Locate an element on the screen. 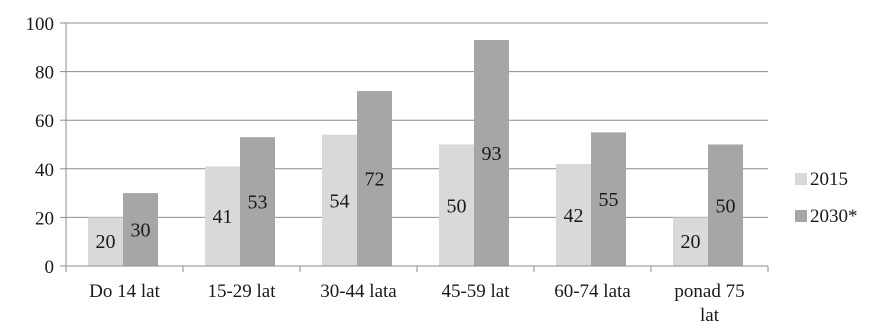 This screenshot has width=887, height=328. data-label: 41 is located at coordinates (223, 217).